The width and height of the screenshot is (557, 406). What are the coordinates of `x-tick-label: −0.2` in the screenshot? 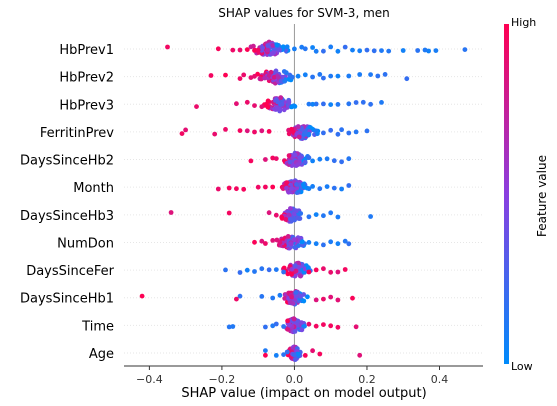 It's located at (222, 379).